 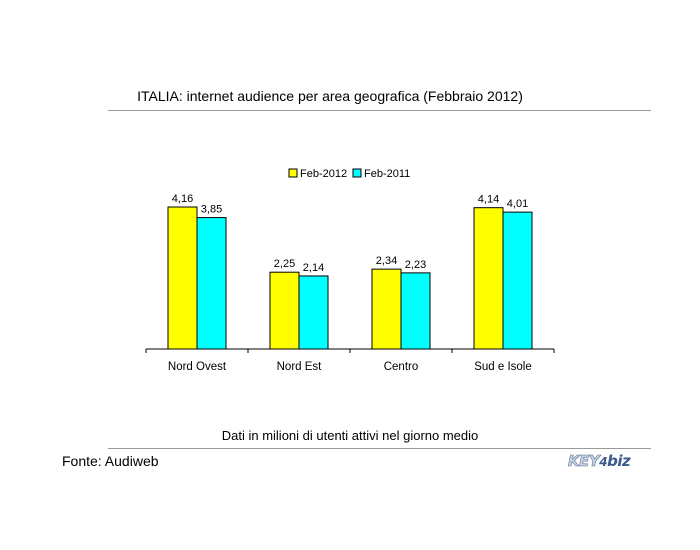 What do you see at coordinates (349, 174) in the screenshot?
I see `legend: Feb-2012 Feb-2011` at bounding box center [349, 174].